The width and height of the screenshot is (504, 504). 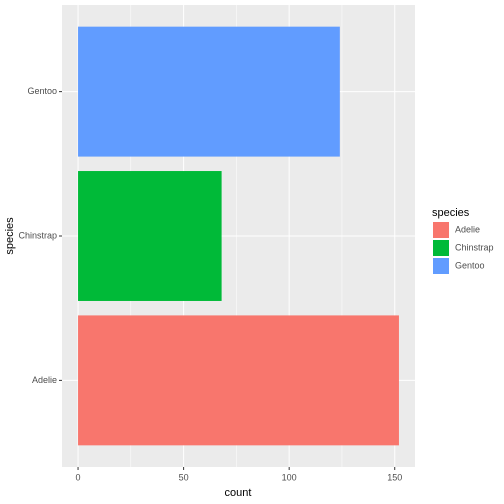 What do you see at coordinates (474, 247) in the screenshot?
I see `legend-label: Chinstrap` at bounding box center [474, 247].